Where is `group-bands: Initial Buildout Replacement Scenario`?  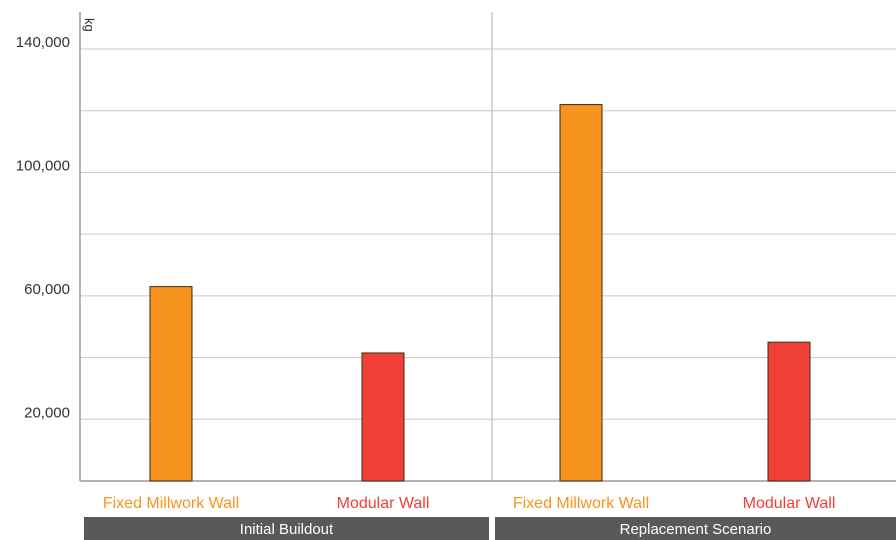
group-bands: Initial Buildout Replacement Scenario is located at coordinates (490, 528).